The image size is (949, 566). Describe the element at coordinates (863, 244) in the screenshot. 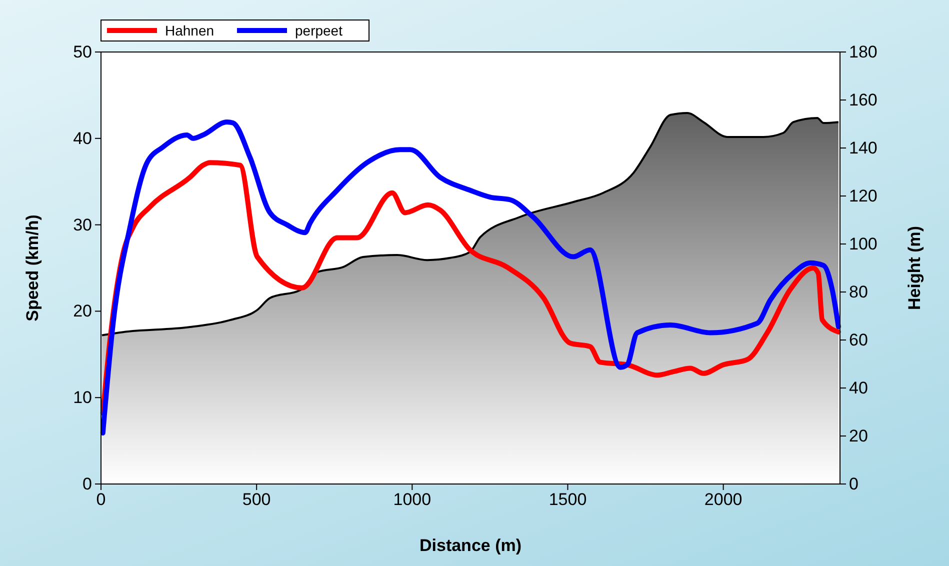

I see `y2-tick-label: 100` at that location.